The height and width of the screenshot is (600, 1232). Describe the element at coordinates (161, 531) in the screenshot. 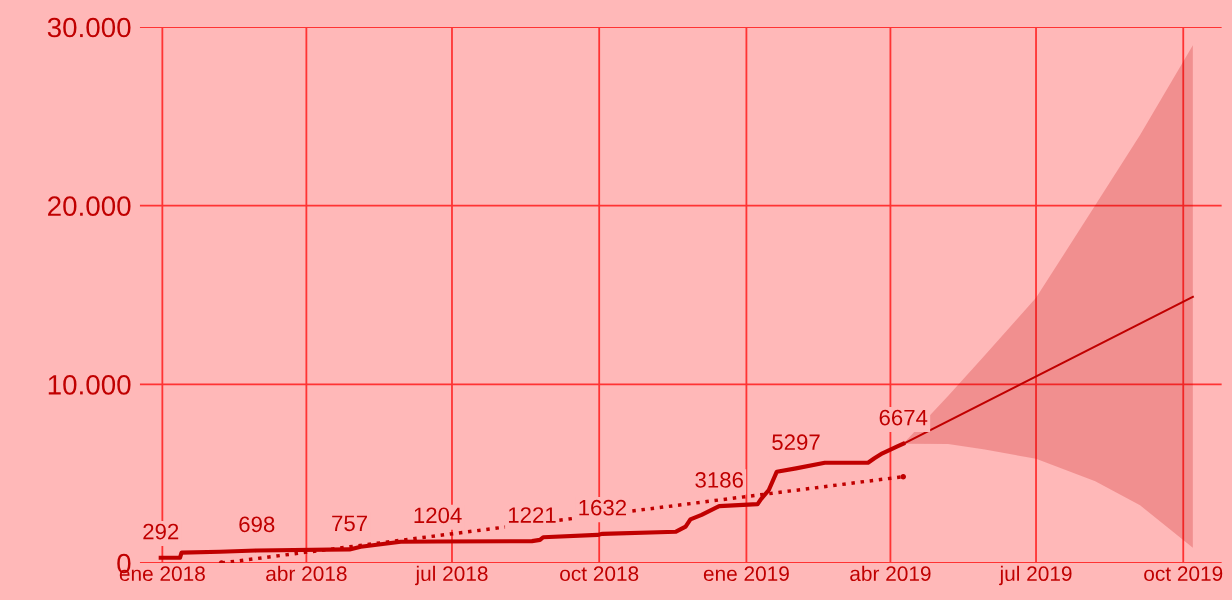

I see `data-label: 292` at that location.